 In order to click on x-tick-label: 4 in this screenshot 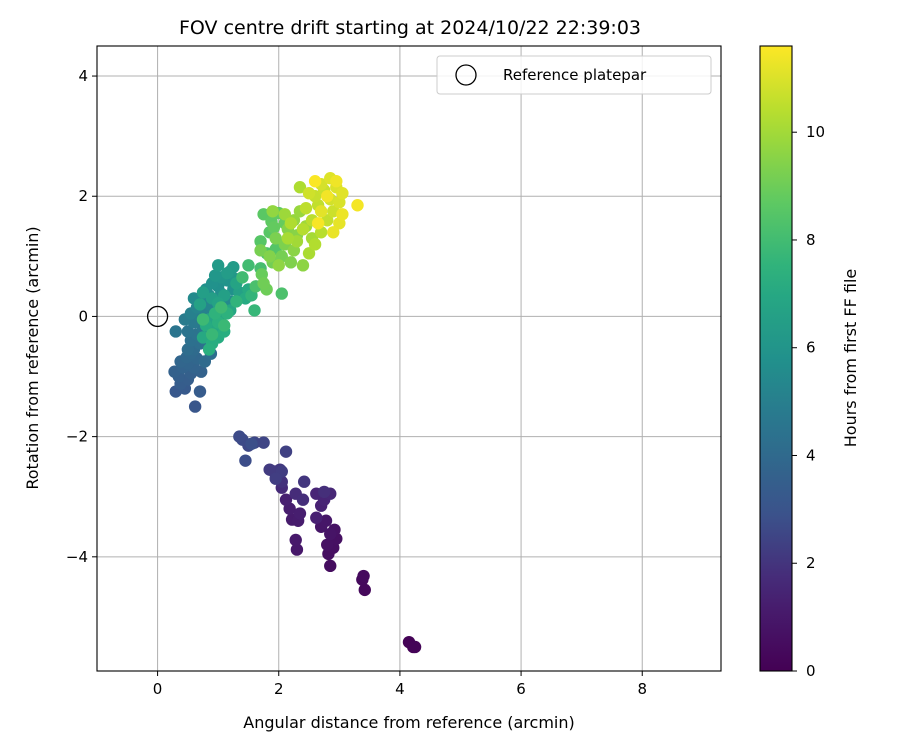, I will do `click(400, 689)`.